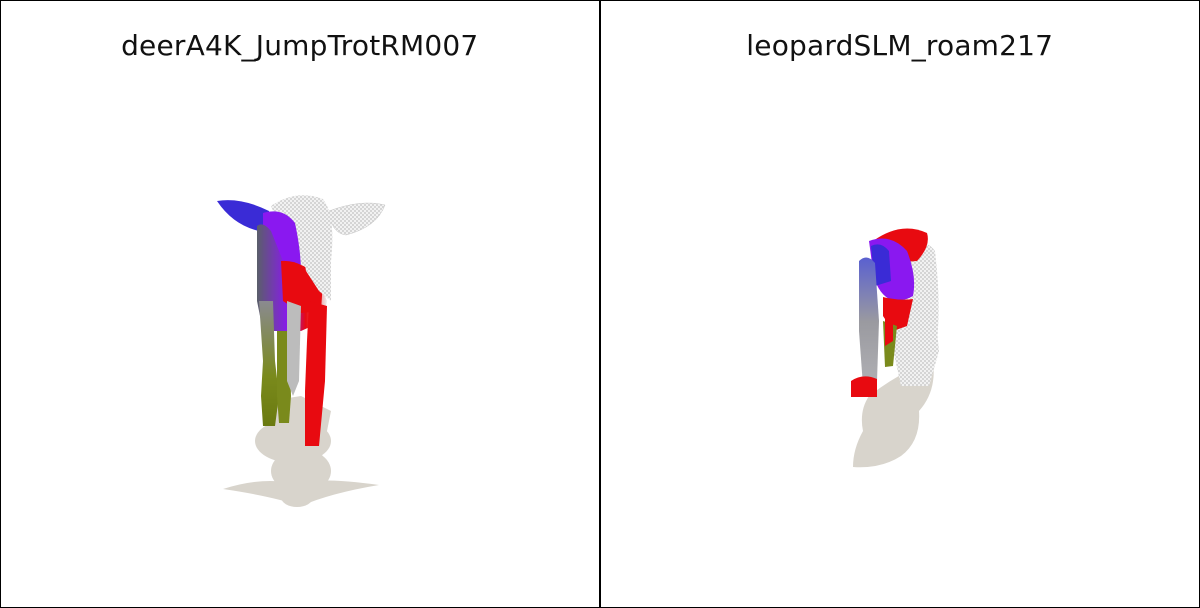  I want to click on leopard-render, so click(894, 348).